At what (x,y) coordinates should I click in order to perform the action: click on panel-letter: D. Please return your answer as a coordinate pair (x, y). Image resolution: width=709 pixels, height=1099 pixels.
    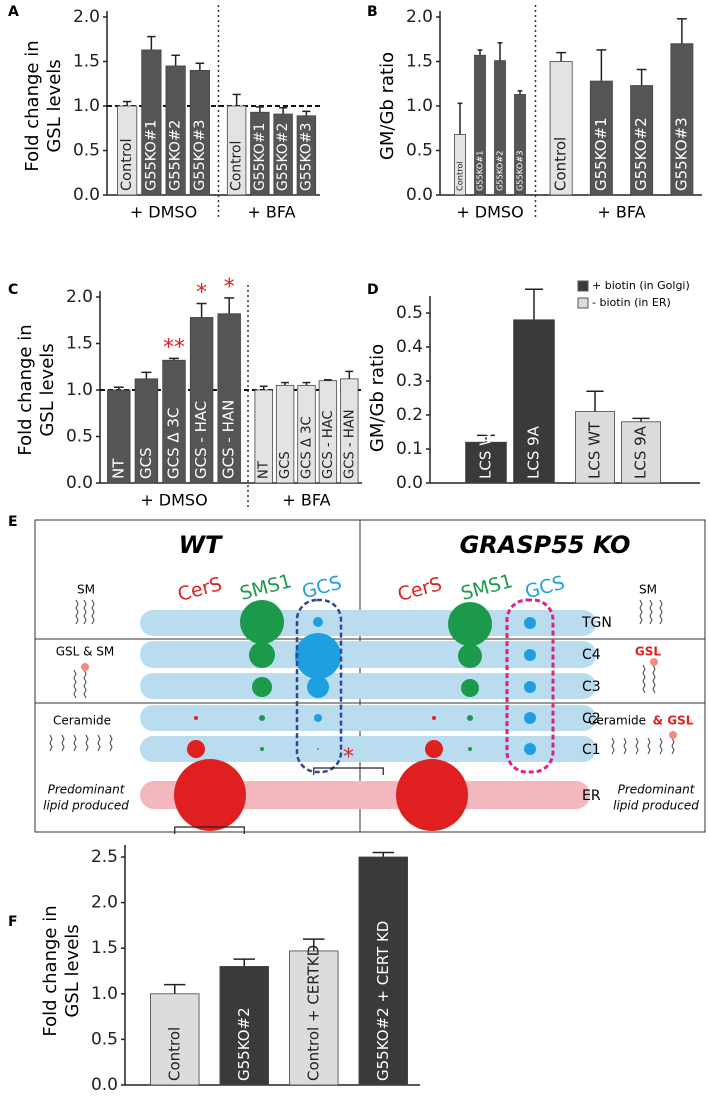
    Looking at the image, I should click on (373, 290).